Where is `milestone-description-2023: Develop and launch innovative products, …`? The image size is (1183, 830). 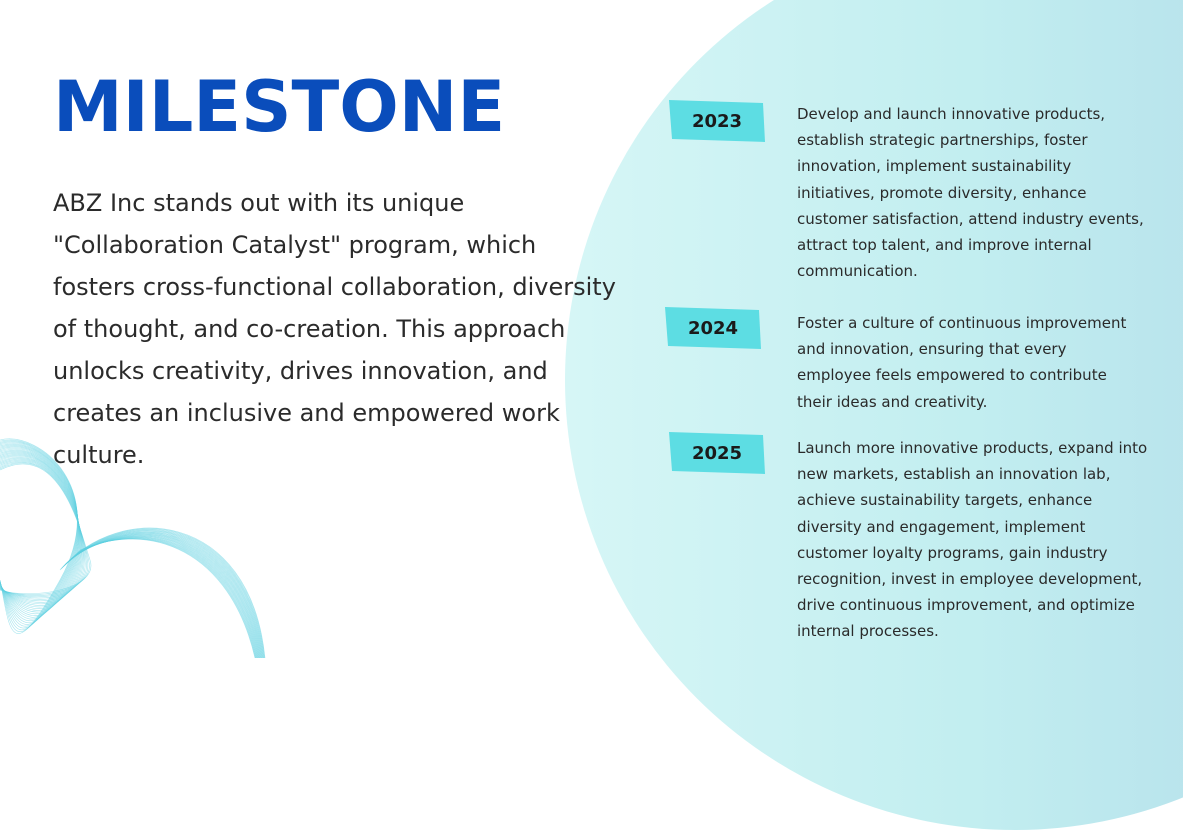 milestone-description-2023: Develop and launch innovative products, … is located at coordinates (970, 193).